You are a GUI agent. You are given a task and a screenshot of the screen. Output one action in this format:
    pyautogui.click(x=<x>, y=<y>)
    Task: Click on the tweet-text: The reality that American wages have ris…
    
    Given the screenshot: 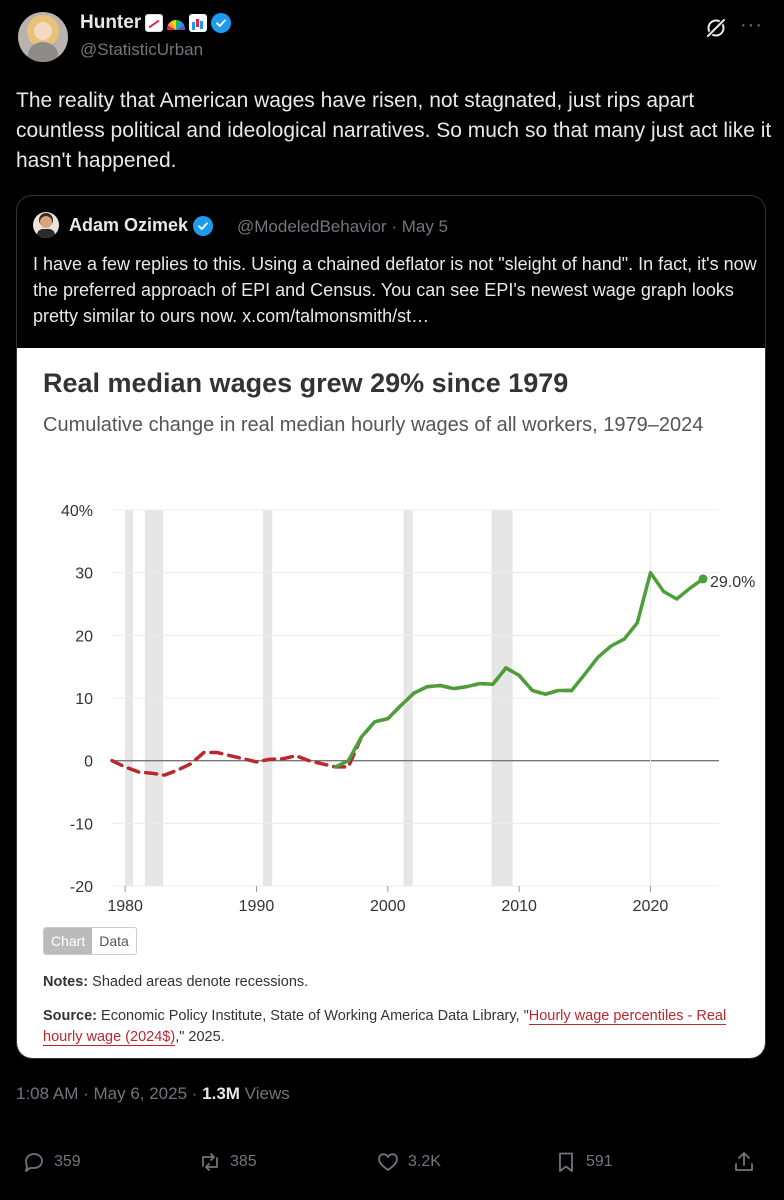 What is the action you would take?
    pyautogui.click(x=394, y=130)
    